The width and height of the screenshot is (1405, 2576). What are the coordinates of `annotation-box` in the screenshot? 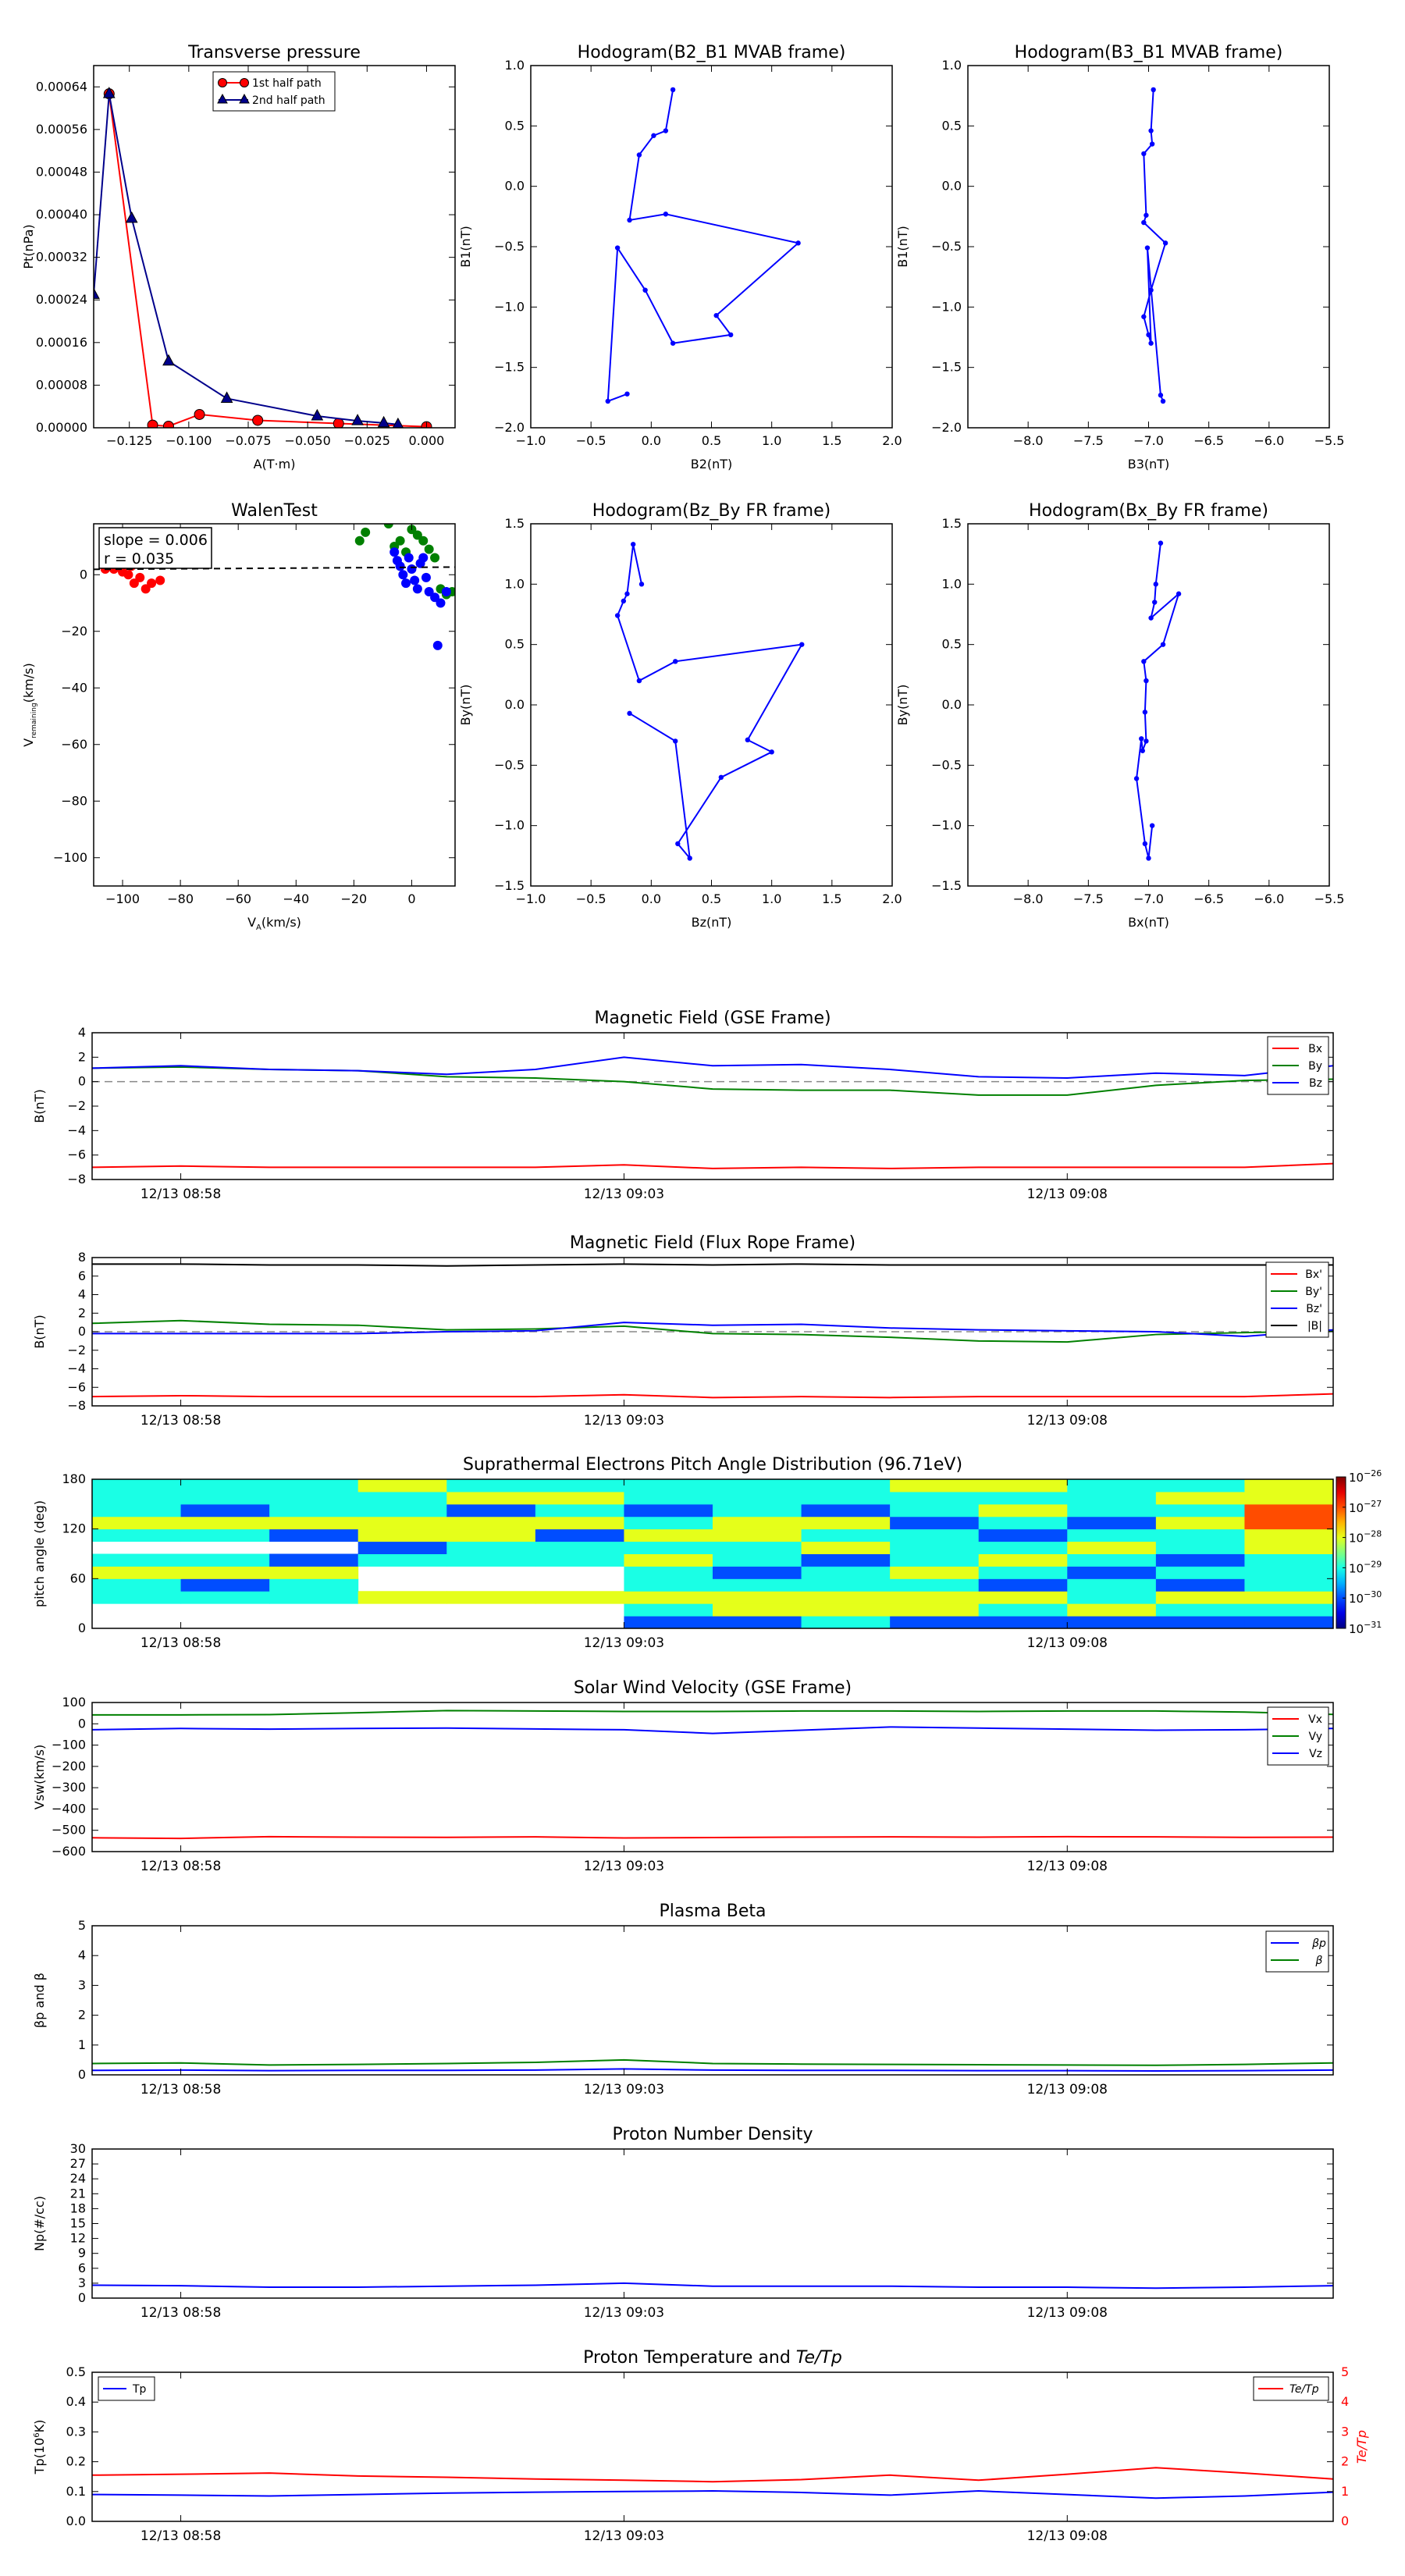 It's located at (155, 548).